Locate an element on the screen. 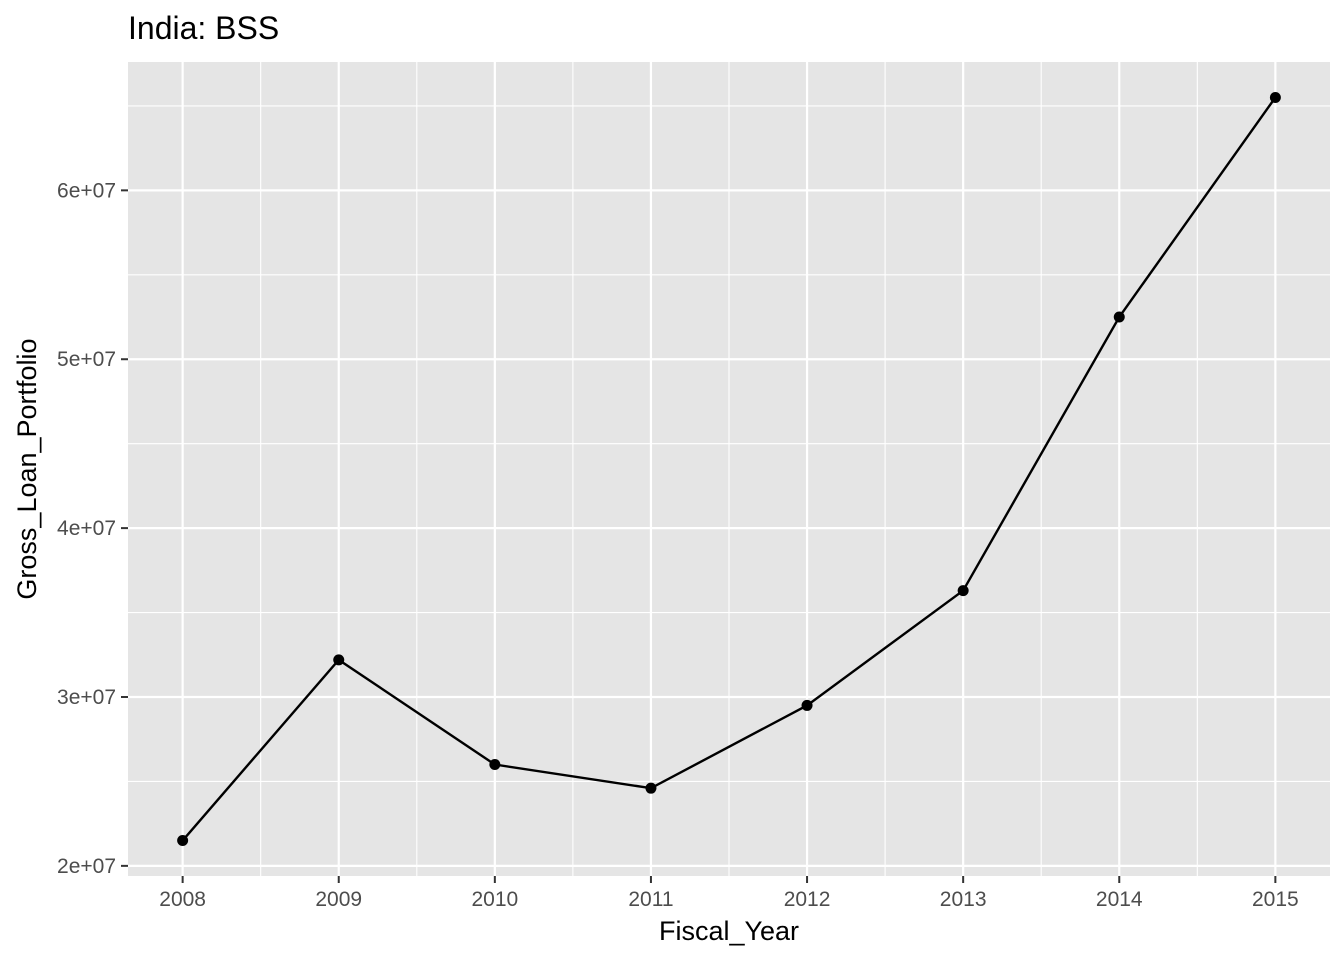  x-tick-label: 2014 is located at coordinates (1119, 899).